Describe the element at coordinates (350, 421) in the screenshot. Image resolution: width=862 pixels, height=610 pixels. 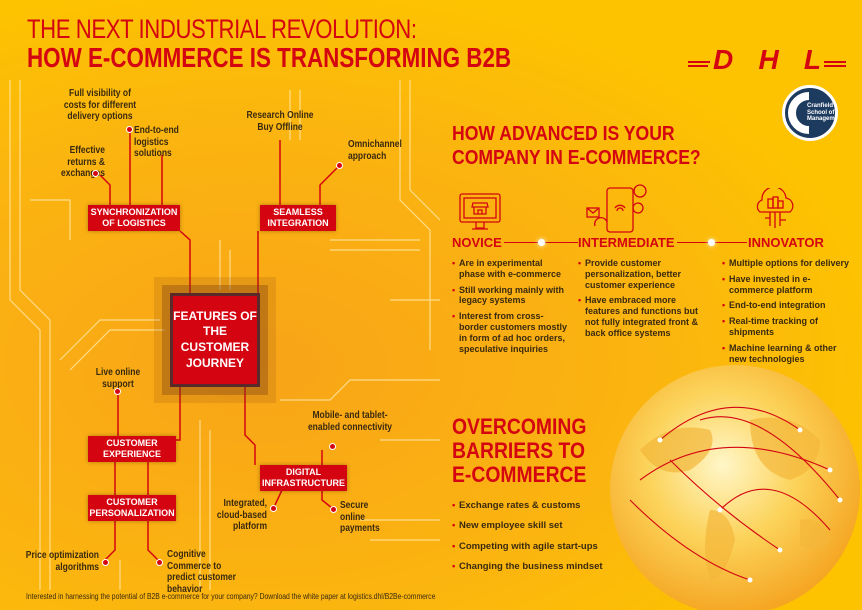
I see `label-mobile: Mobile- and tablet-enabled connectivity` at that location.